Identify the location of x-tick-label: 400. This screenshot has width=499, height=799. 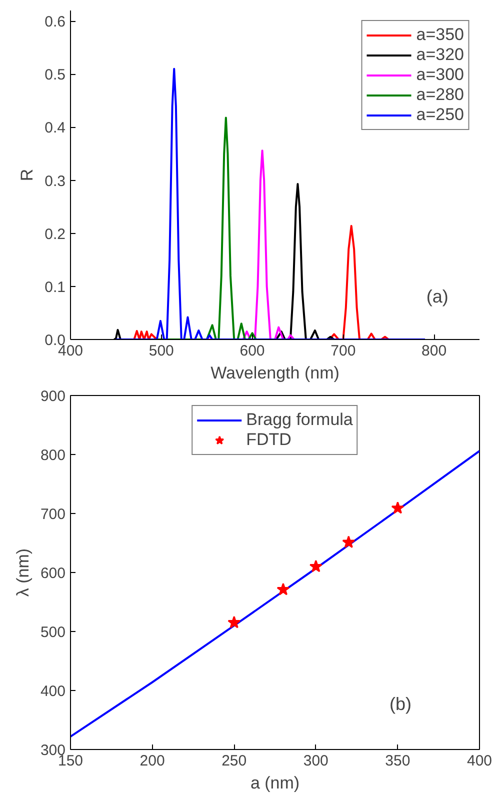
(479, 761).